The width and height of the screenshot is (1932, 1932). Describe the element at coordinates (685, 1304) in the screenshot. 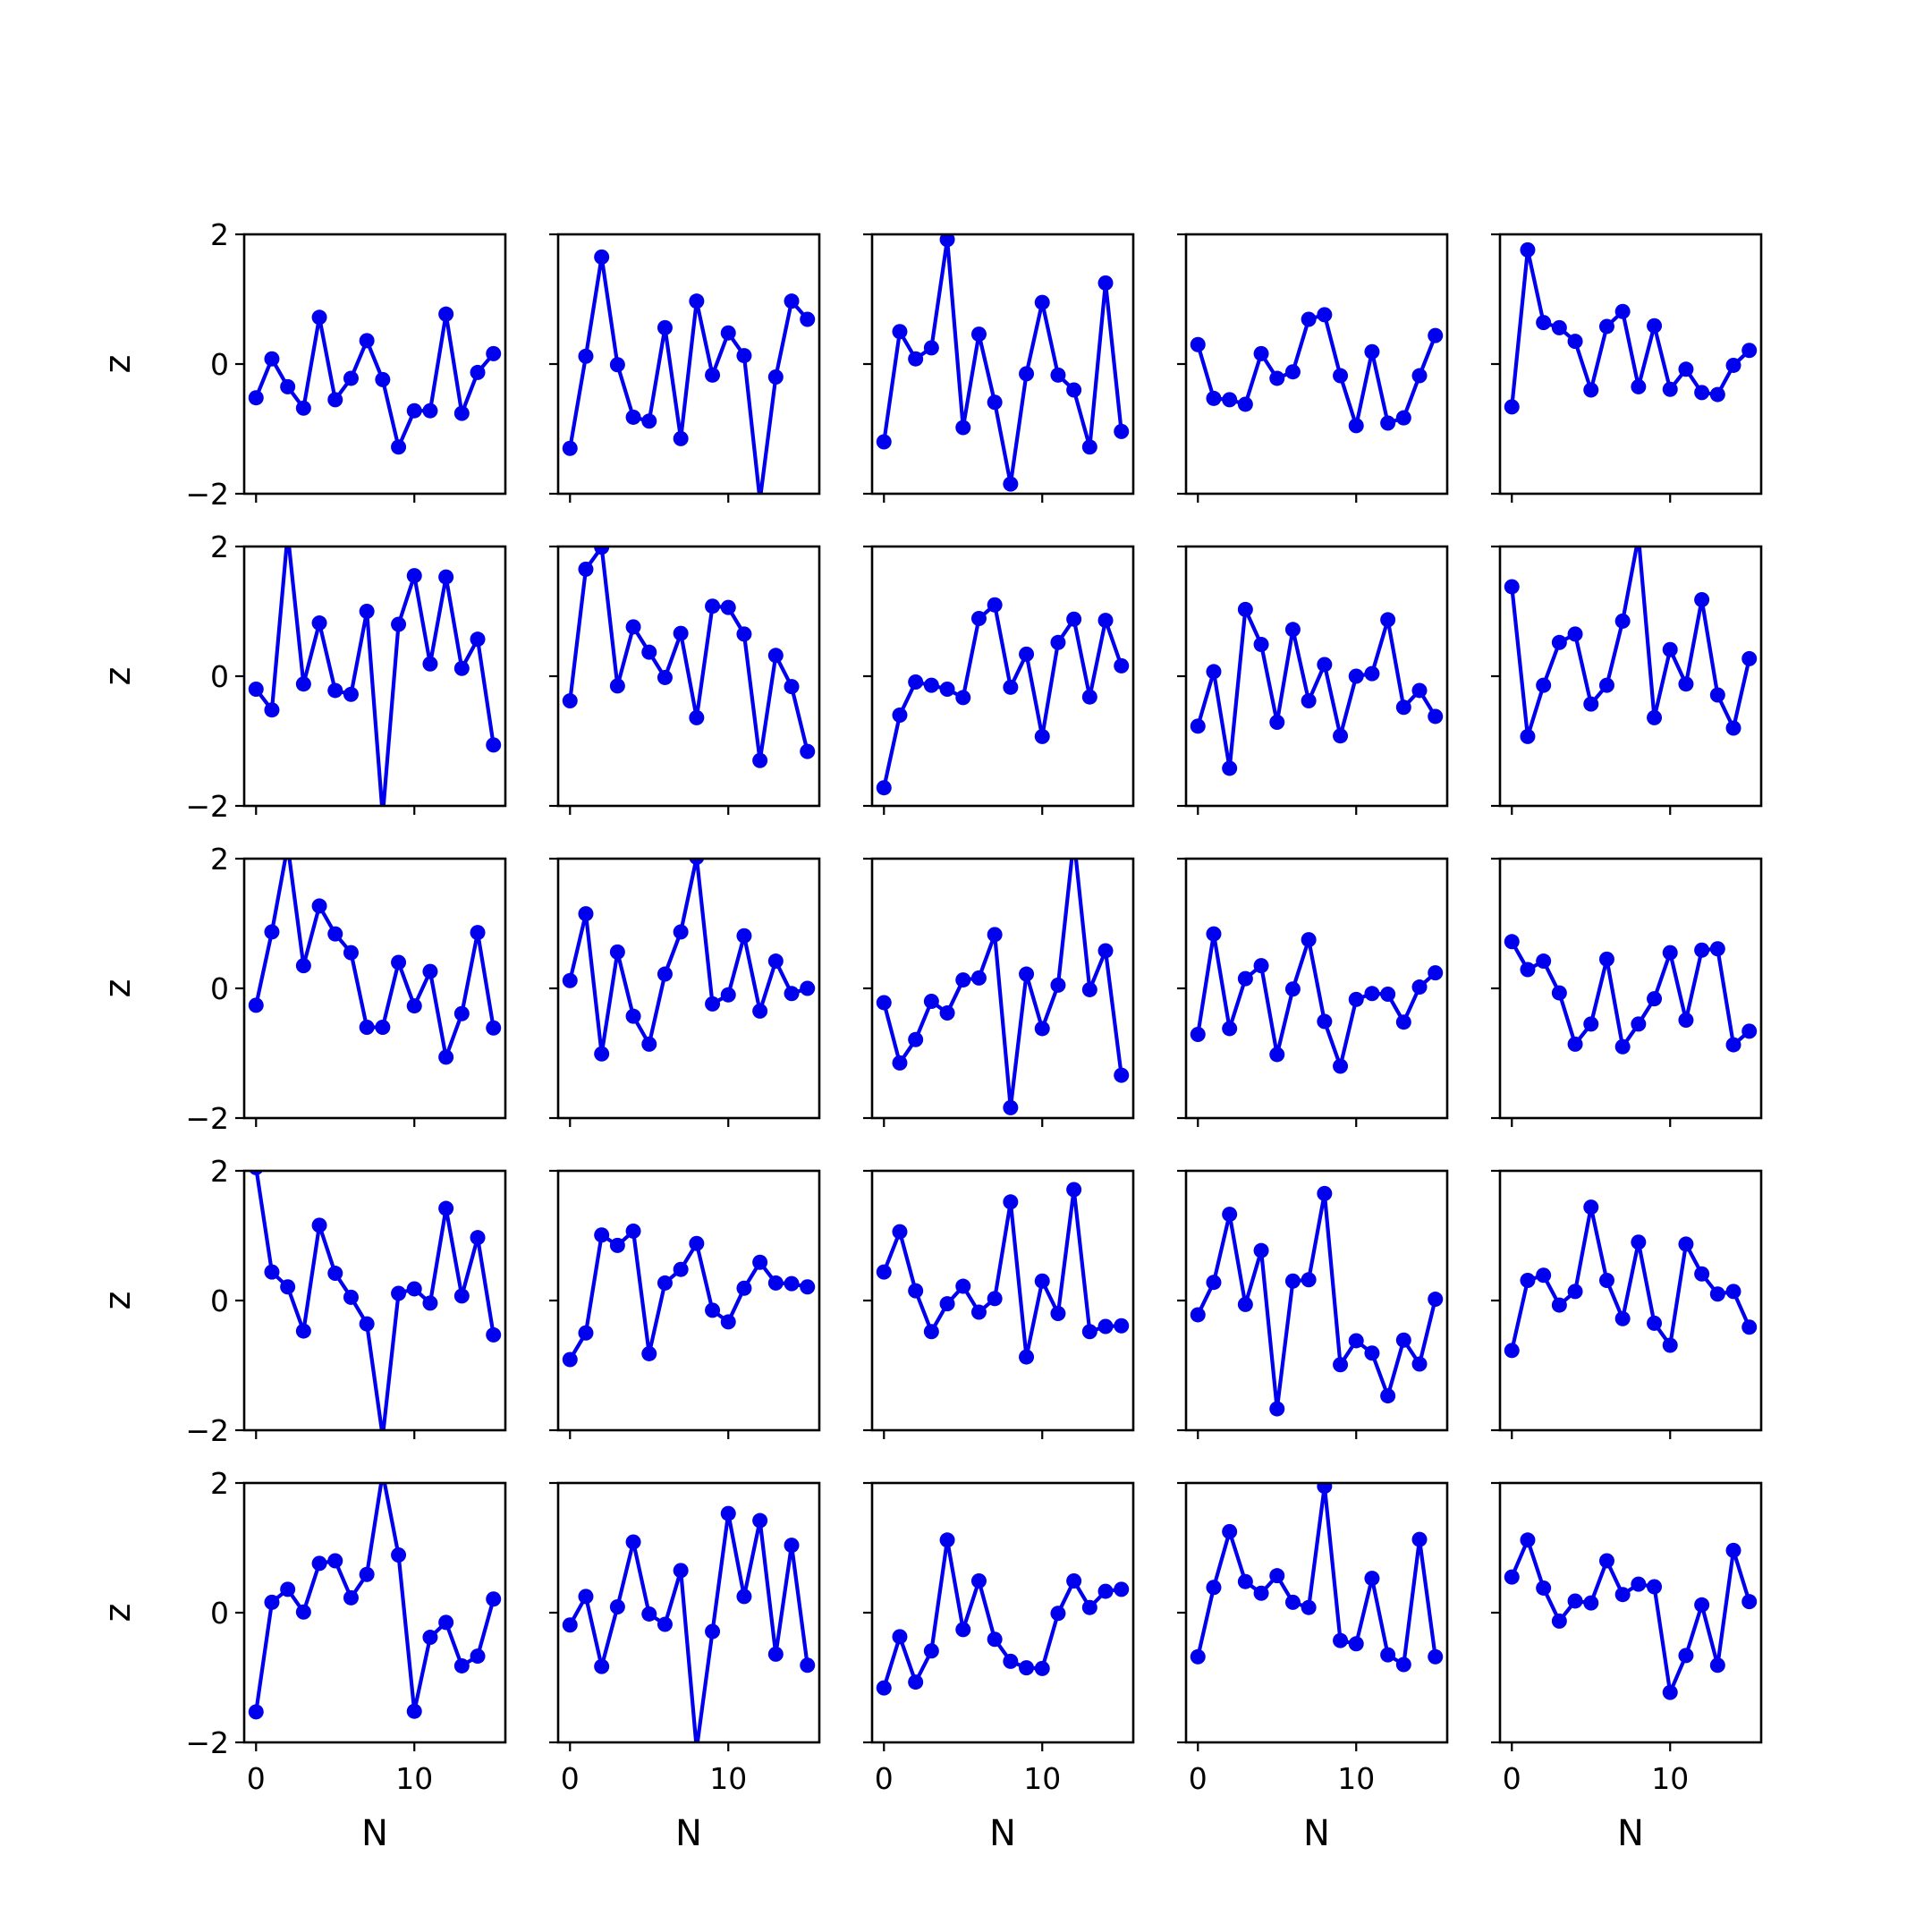

I see `subplot-r3-c1` at that location.